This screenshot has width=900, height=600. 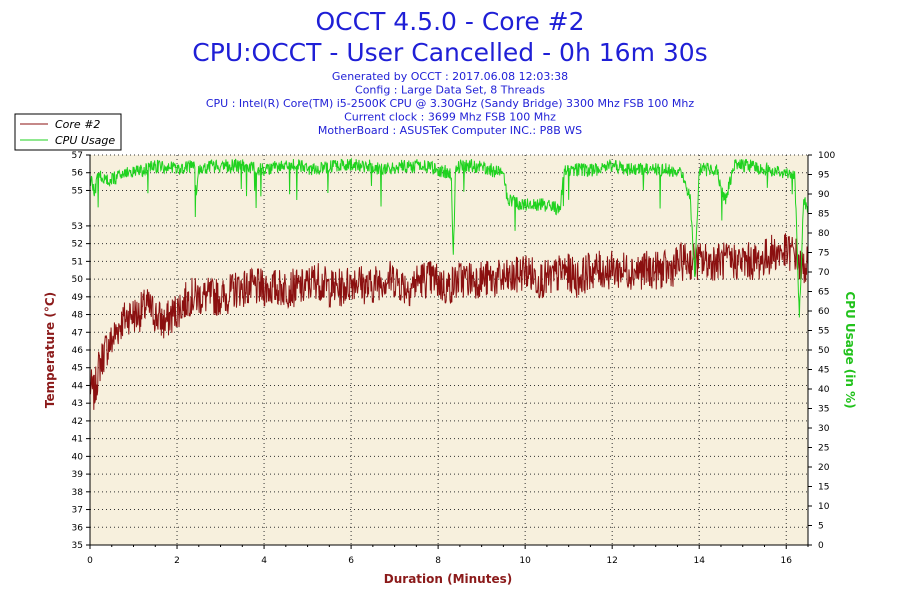 I want to click on x-axis-label: Duration (Minutes), so click(x=448, y=579).